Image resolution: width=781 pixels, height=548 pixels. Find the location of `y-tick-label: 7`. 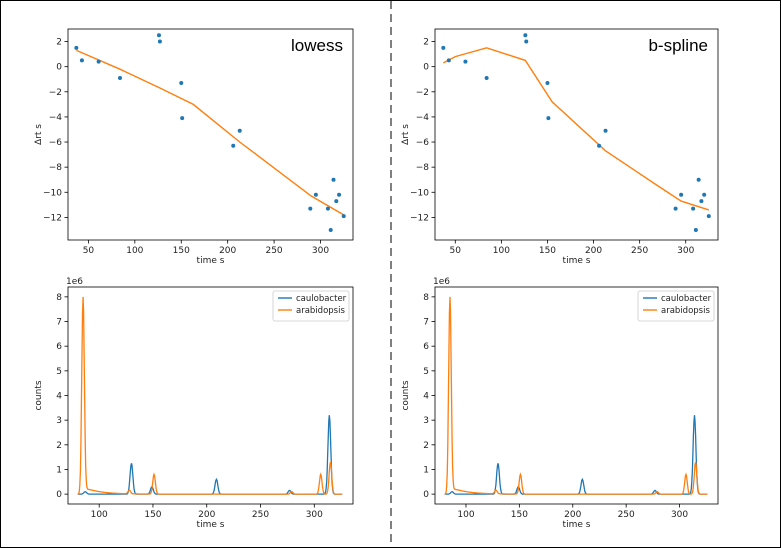

y-tick-label: 7 is located at coordinates (59, 323).